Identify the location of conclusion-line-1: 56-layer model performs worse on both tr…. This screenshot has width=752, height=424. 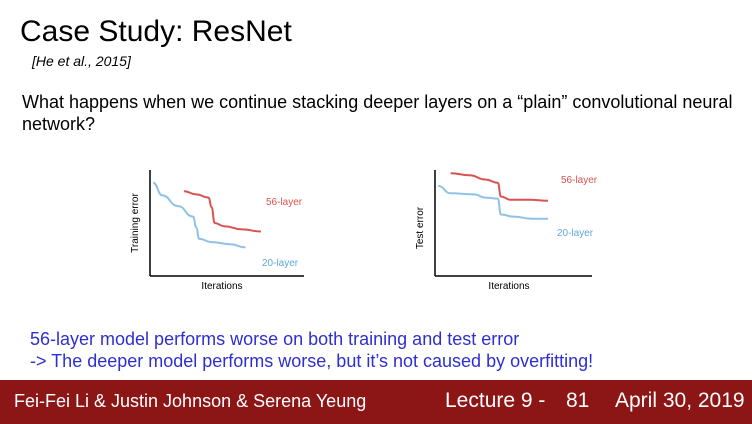
(275, 339).